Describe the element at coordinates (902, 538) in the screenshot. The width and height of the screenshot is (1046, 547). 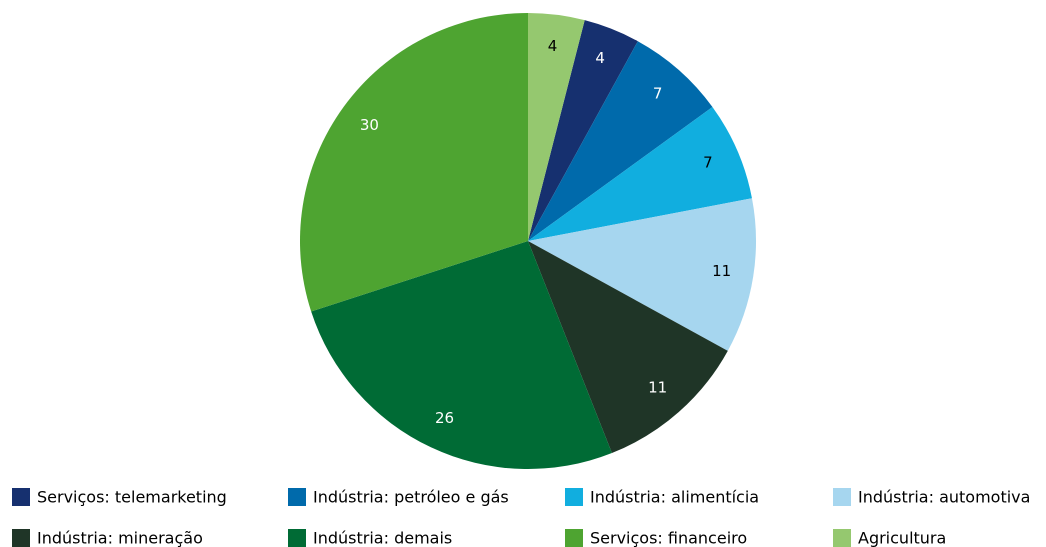
I see `legend-label: Agricultura` at that location.